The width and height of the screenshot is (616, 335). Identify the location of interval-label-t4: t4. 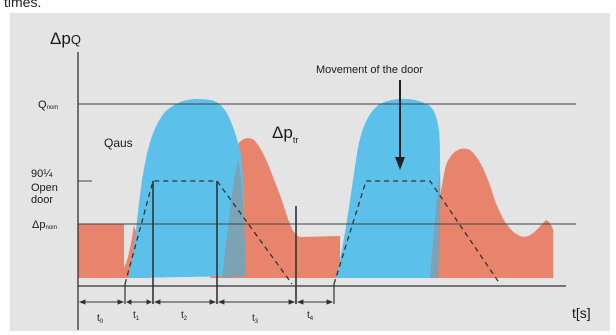
(310, 316).